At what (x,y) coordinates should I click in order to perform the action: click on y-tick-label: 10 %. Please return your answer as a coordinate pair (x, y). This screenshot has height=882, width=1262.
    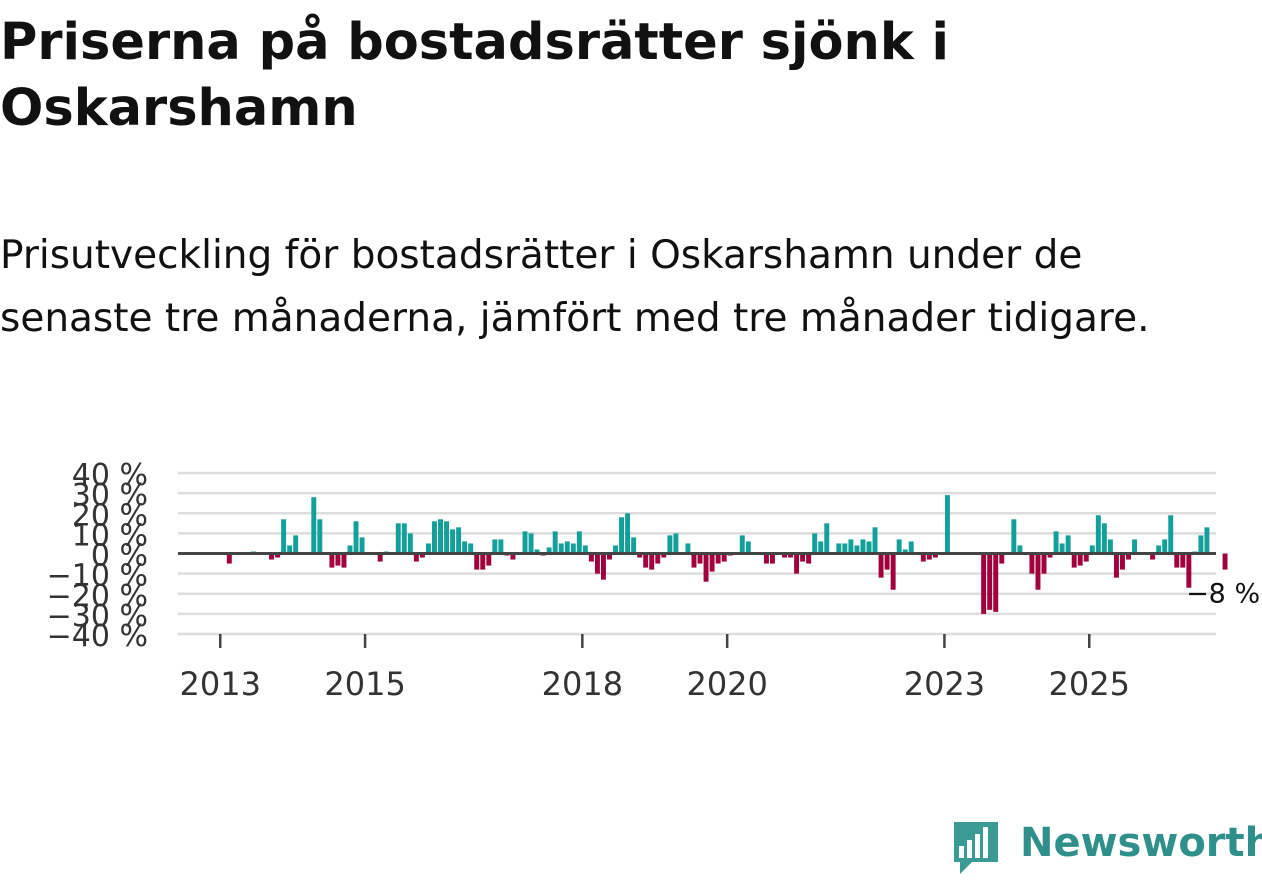
    Looking at the image, I should click on (110, 535).